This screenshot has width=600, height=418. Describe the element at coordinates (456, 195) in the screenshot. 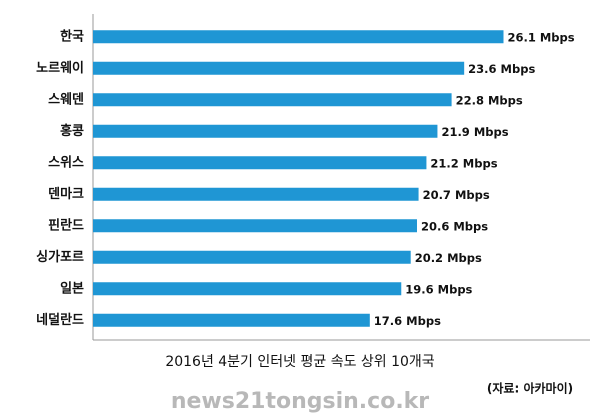

I see `value-label: 20.7 Mbps` at that location.